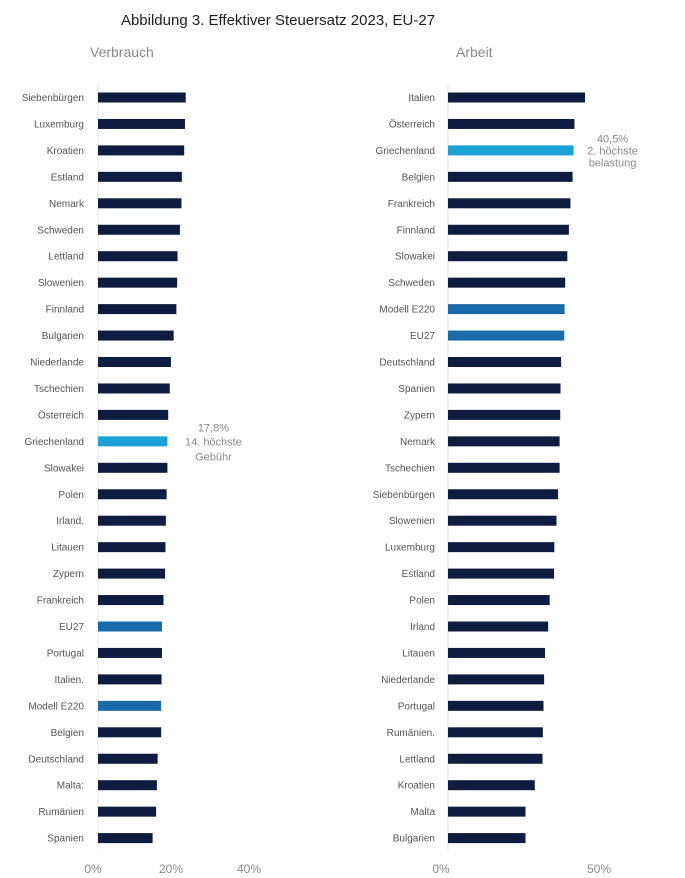 Image resolution: width=685 pixels, height=878 pixels. I want to click on bar-italien, so click(517, 97).